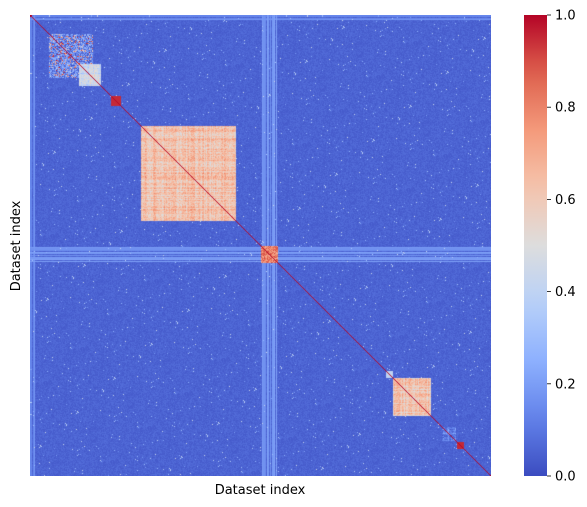 This screenshot has width=587, height=507. What do you see at coordinates (565, 292) in the screenshot?
I see `colorbar-tick-label: 0.4` at bounding box center [565, 292].